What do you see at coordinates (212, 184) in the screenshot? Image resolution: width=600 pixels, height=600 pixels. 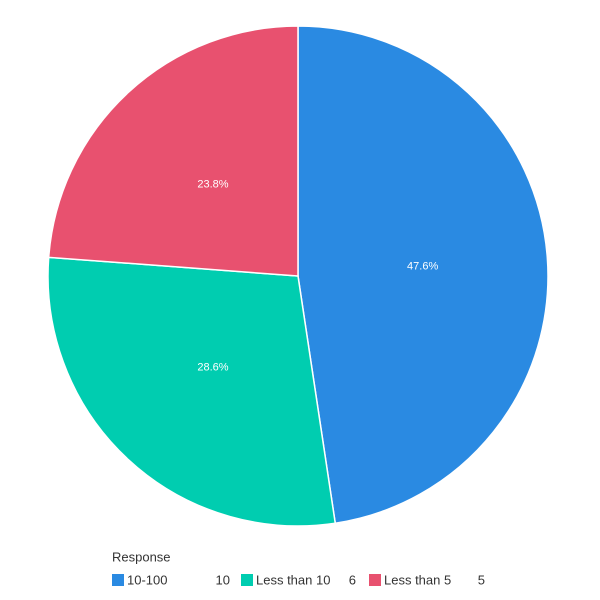 I see `slice-label: 23.8%` at bounding box center [212, 184].